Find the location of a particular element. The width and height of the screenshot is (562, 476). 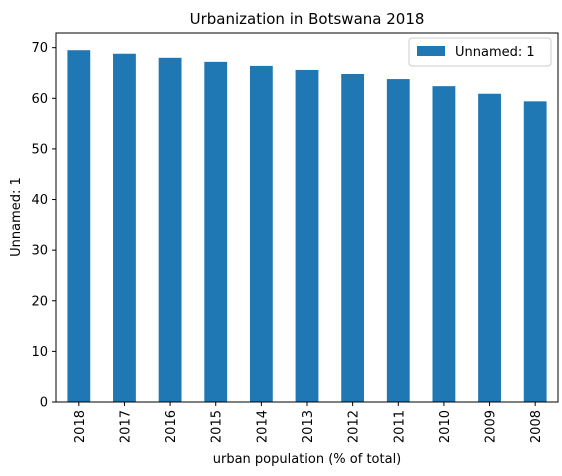

bar-2018 is located at coordinates (79, 226).